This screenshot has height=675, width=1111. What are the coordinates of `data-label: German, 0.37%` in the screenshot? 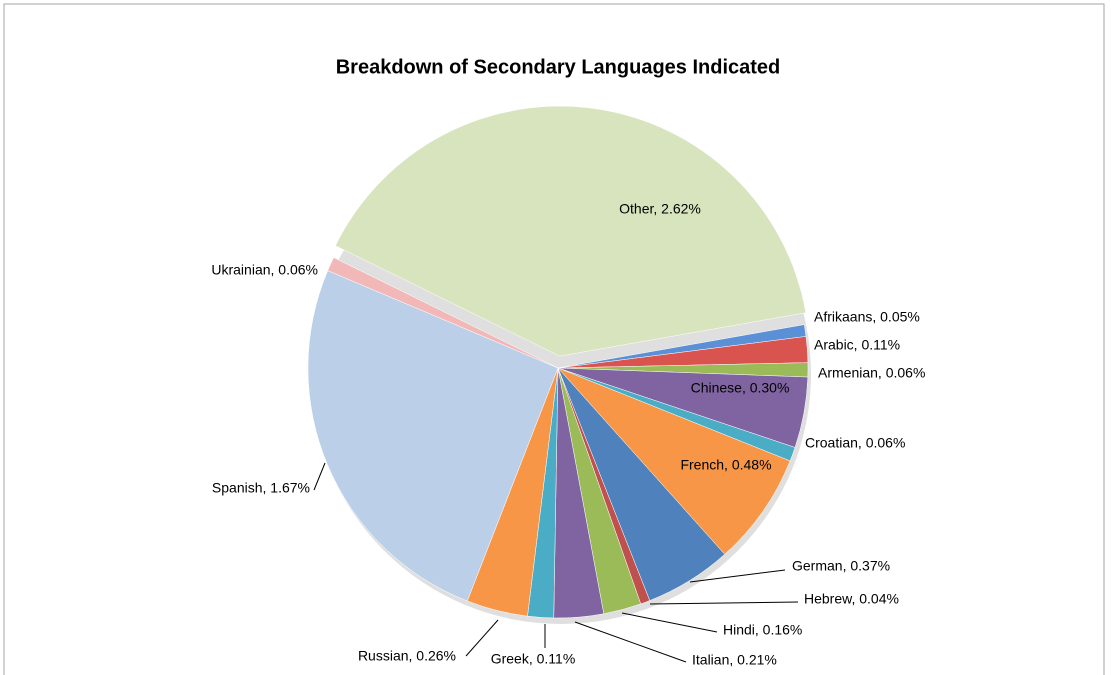 It's located at (841, 566).